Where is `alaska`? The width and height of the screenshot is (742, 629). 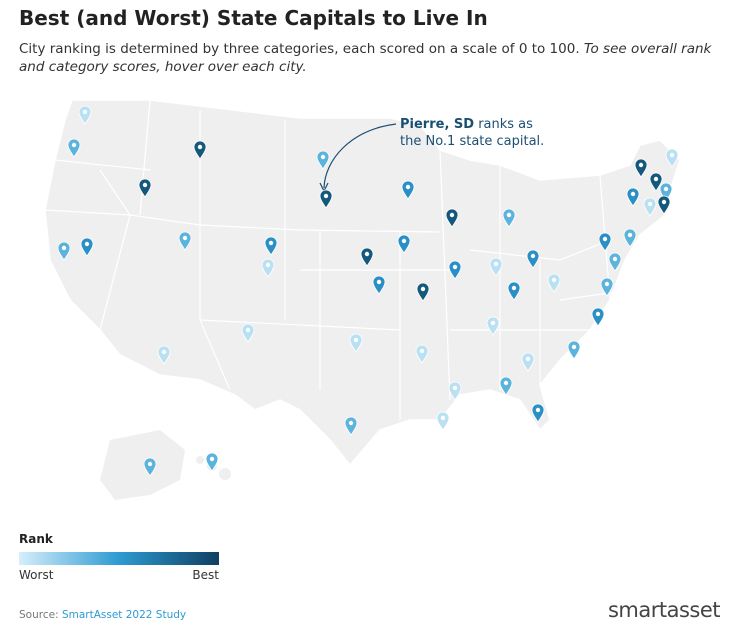
alaska is located at coordinates (142, 465).